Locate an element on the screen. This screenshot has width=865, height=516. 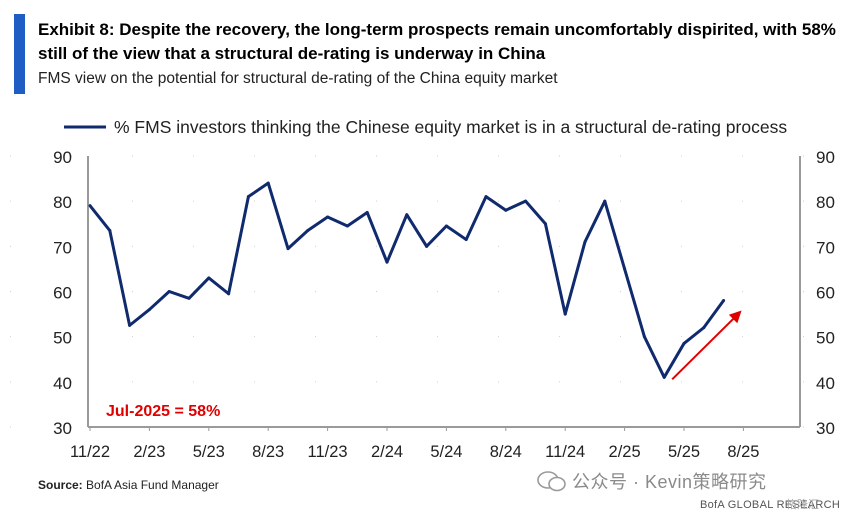
x-tick-label: 5/25 is located at coordinates (684, 452).